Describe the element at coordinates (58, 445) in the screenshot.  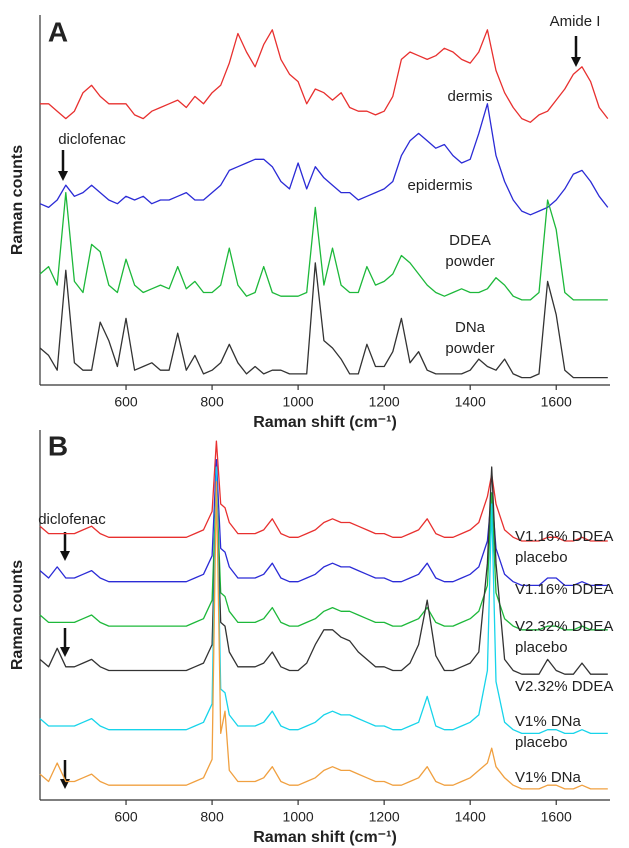
I see `panel-label: B` at that location.